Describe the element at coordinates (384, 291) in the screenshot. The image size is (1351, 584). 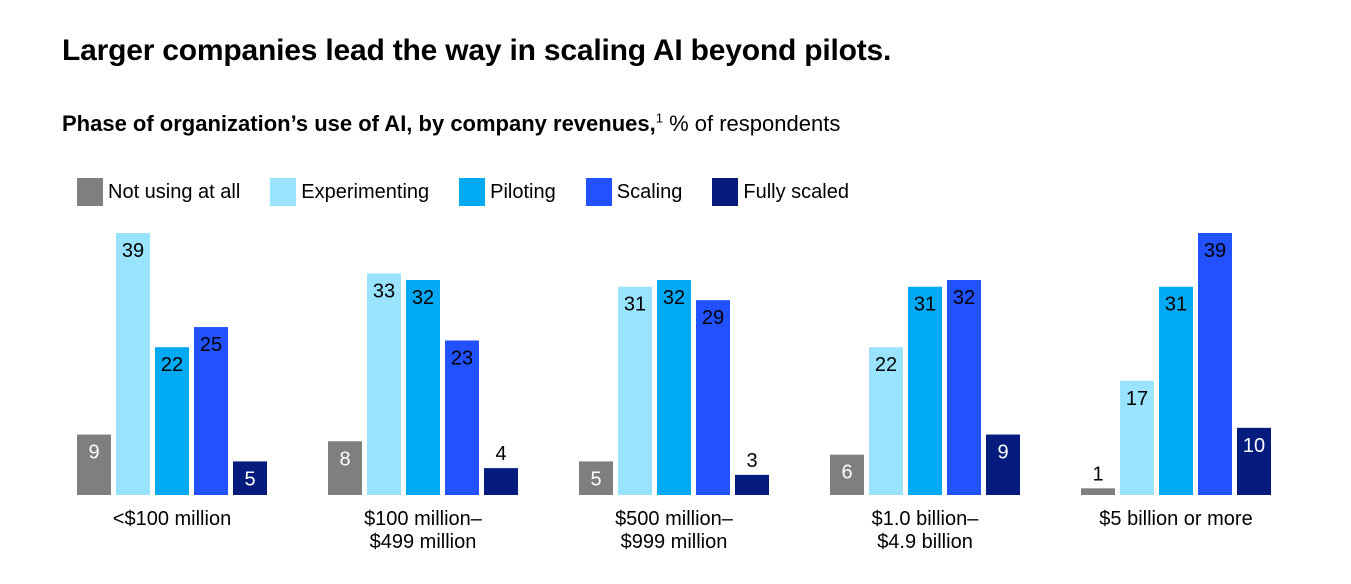
I see `data-label: 33` at that location.